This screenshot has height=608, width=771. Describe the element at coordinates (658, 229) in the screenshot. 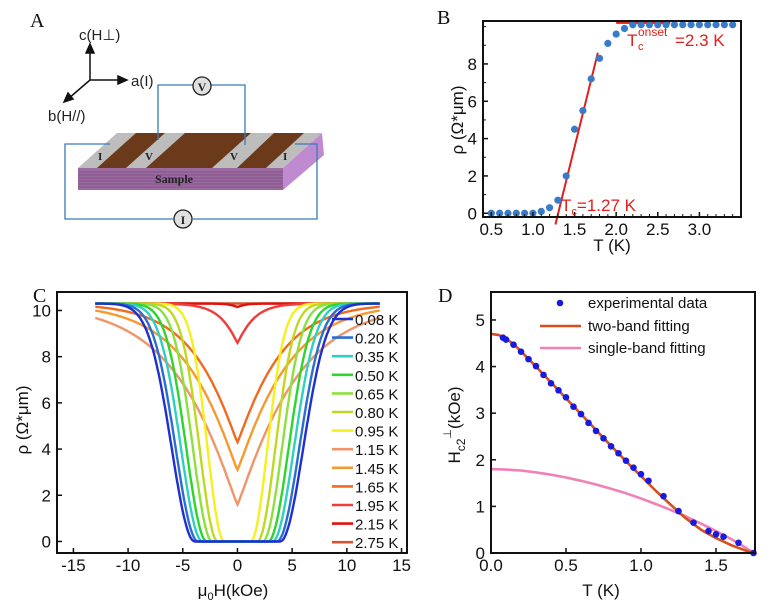

I see `panel-b-x-tick-label: 2.5` at that location.